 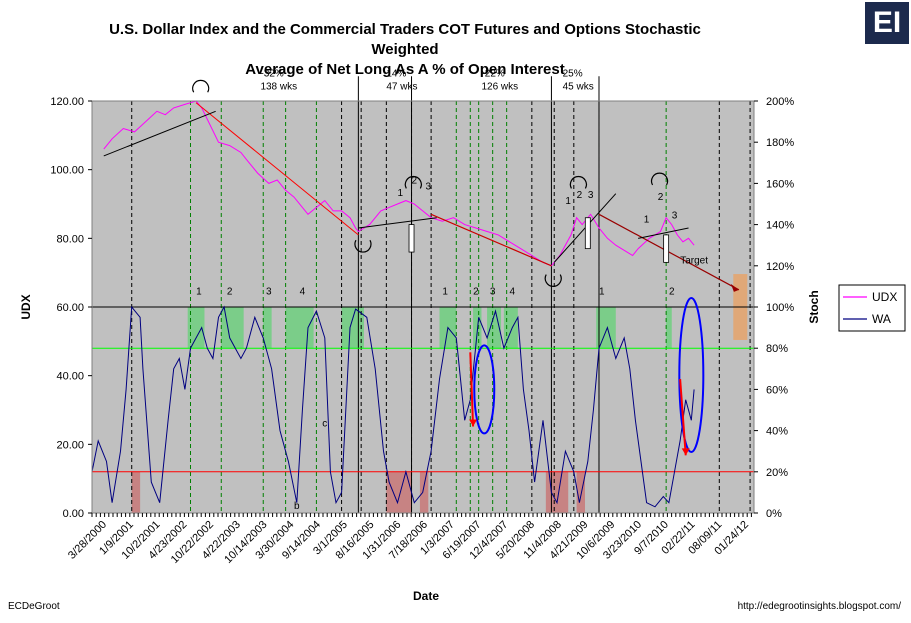 What do you see at coordinates (445, 292) in the screenshot?
I see `wave-label-4: 1` at bounding box center [445, 292].